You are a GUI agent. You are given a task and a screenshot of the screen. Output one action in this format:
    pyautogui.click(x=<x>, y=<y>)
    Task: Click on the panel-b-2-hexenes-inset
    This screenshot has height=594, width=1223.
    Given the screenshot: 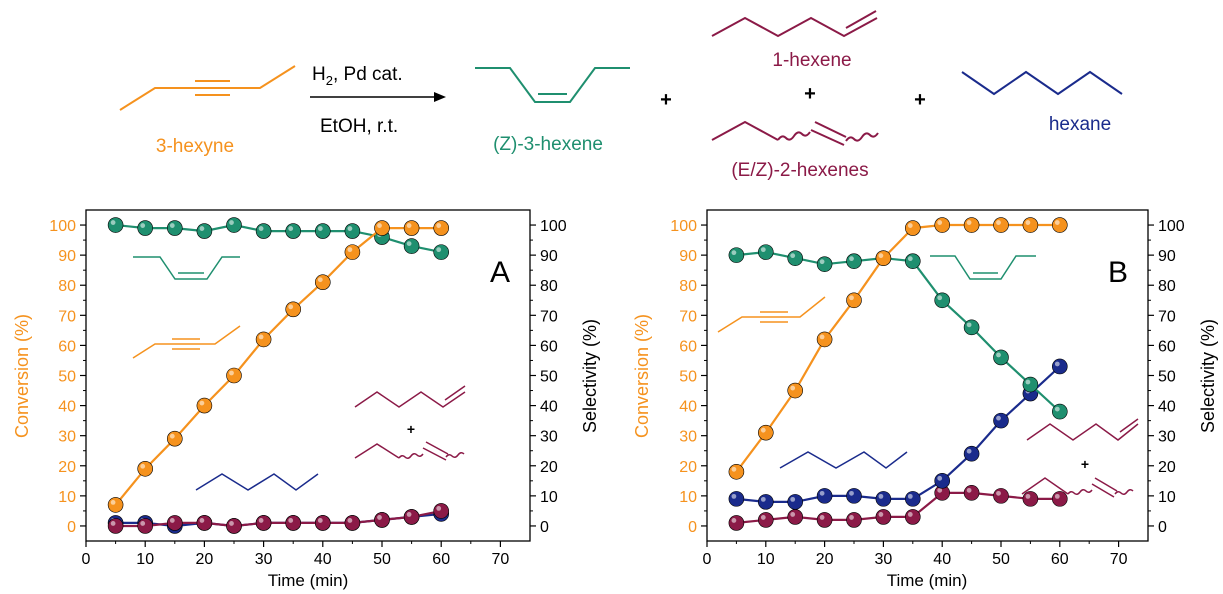 What is the action you would take?
    pyautogui.click(x=1045, y=486)
    